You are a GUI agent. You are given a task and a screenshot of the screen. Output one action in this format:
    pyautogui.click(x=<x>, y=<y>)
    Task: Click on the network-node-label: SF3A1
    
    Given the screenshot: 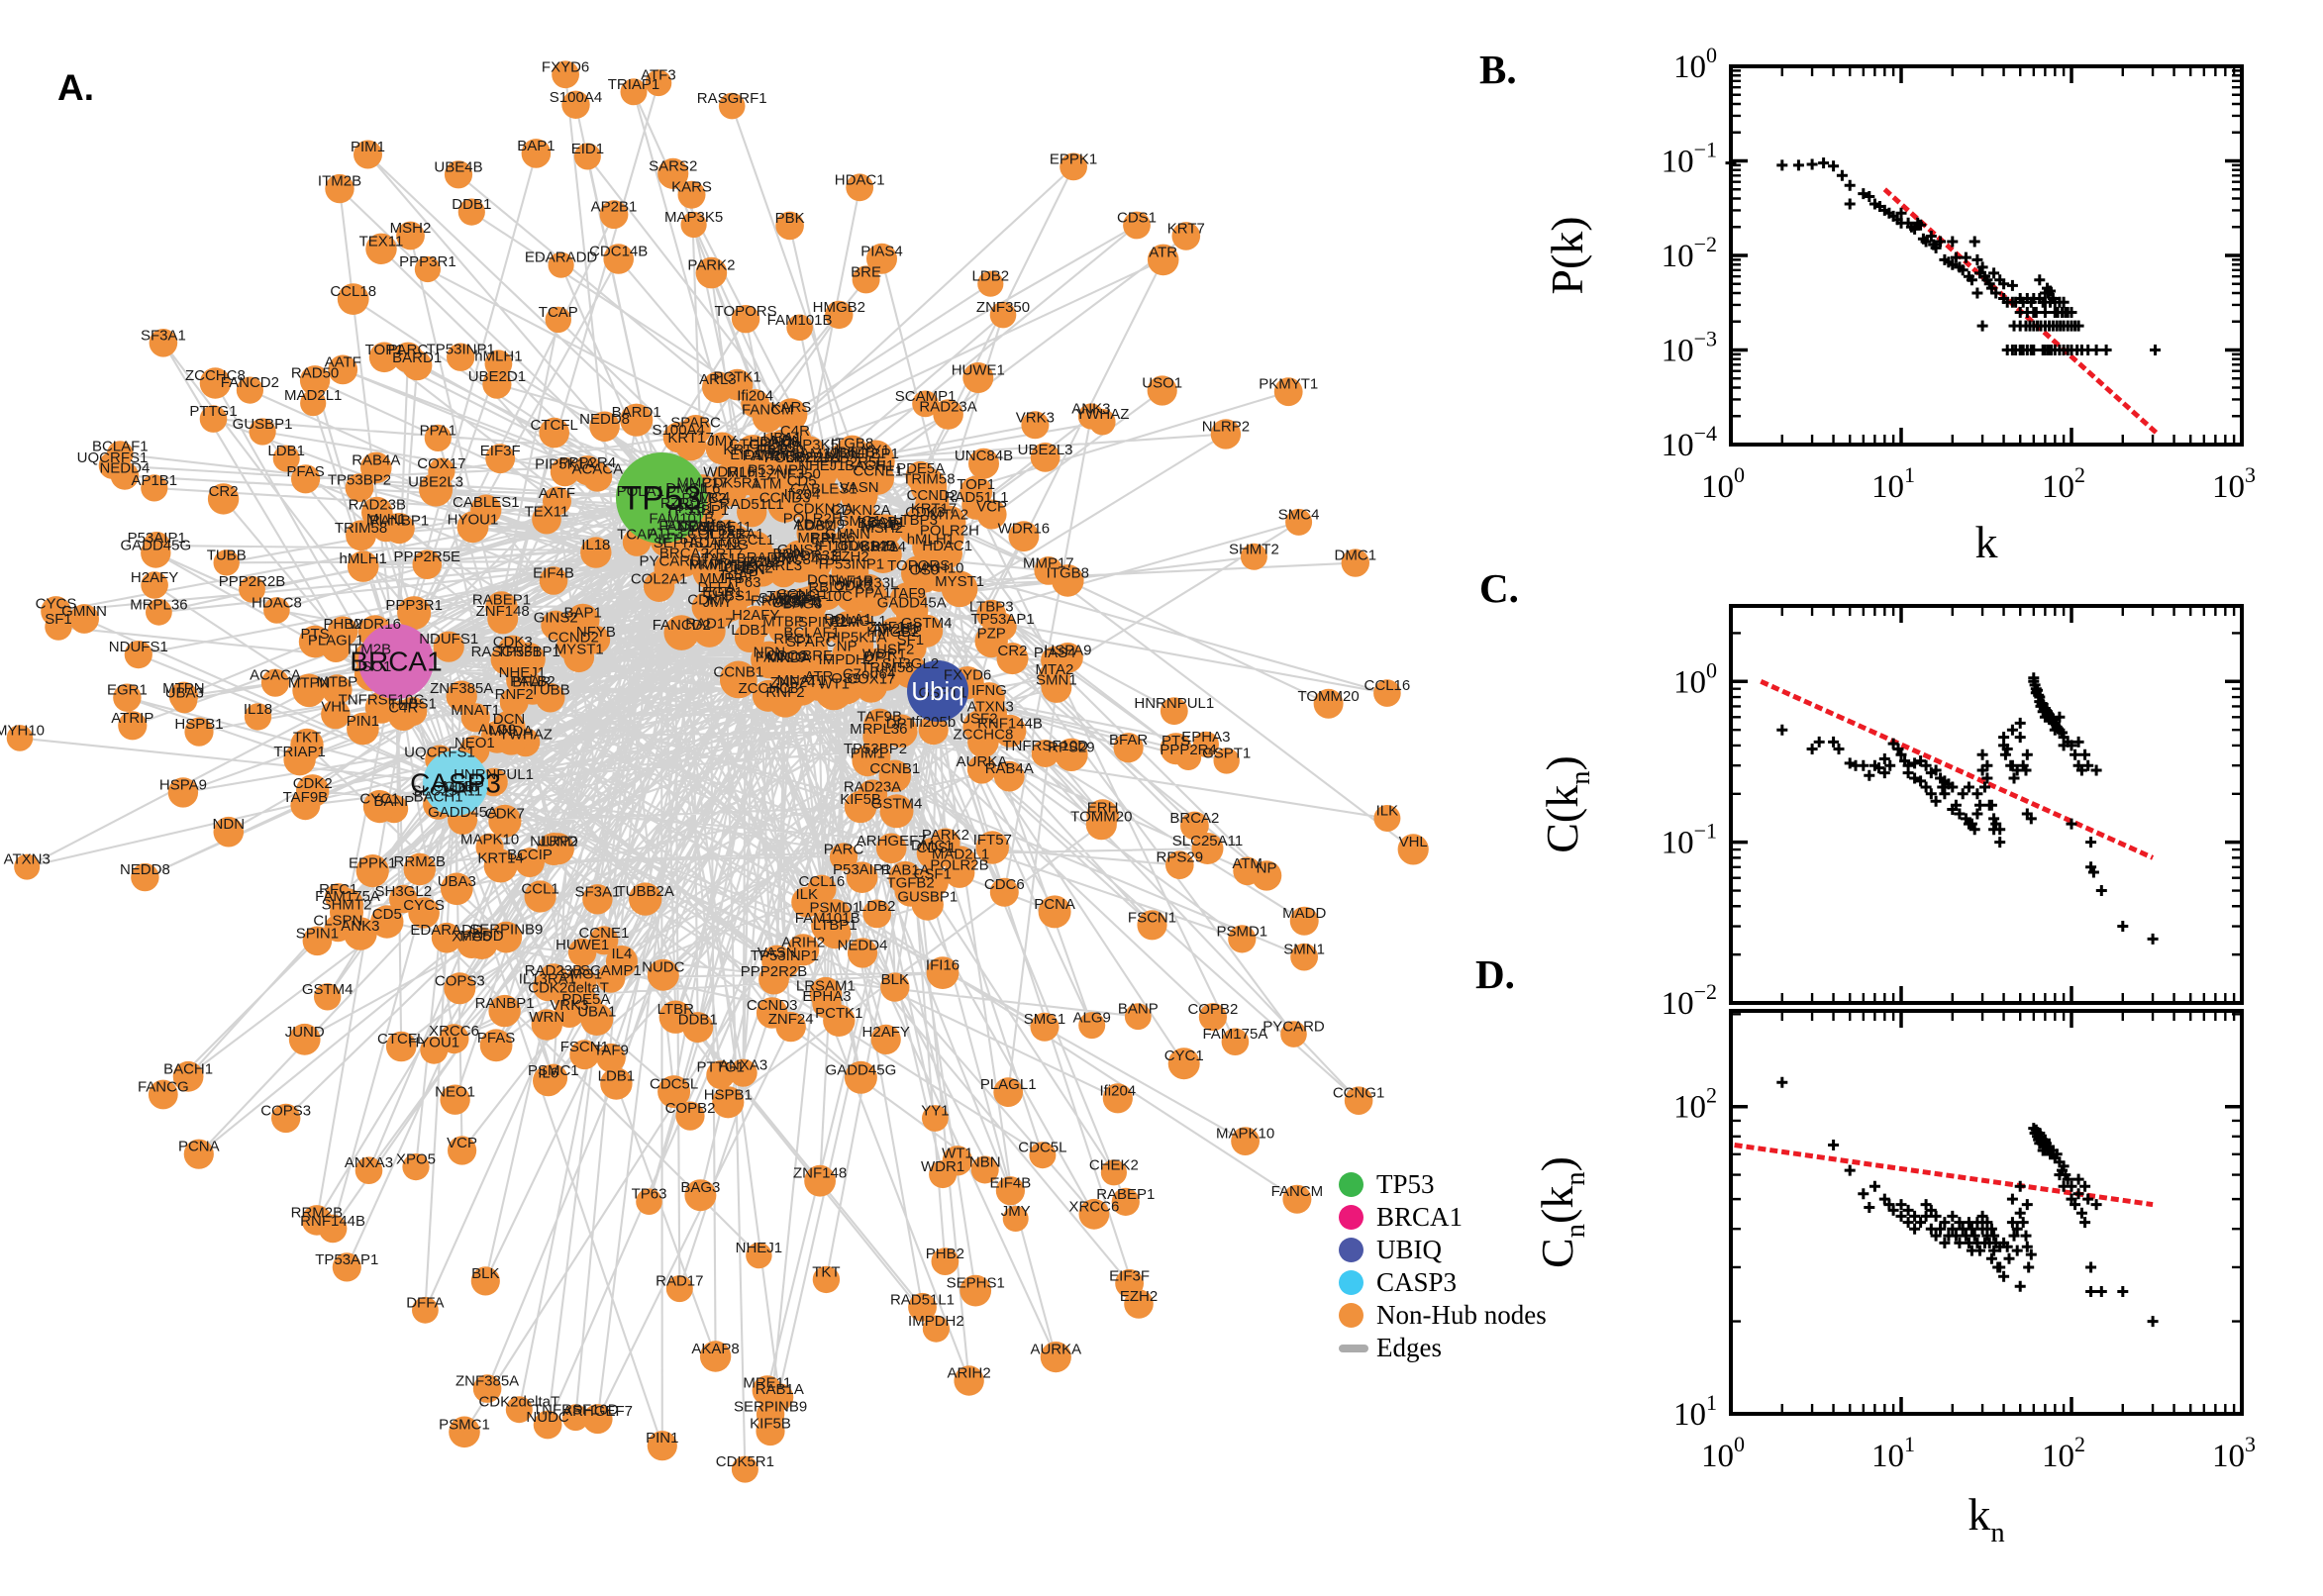 What is the action you would take?
    pyautogui.click(x=597, y=891)
    